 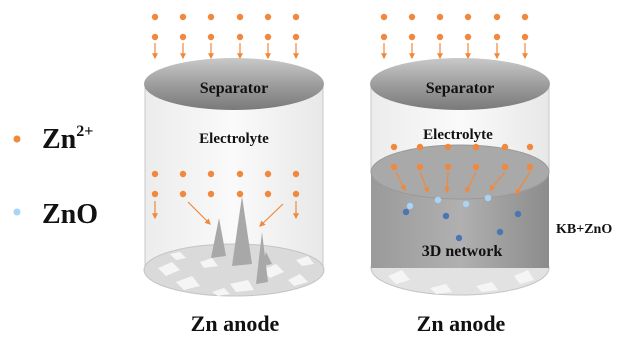 I want to click on left-anode-flakes, so click(x=236, y=274).